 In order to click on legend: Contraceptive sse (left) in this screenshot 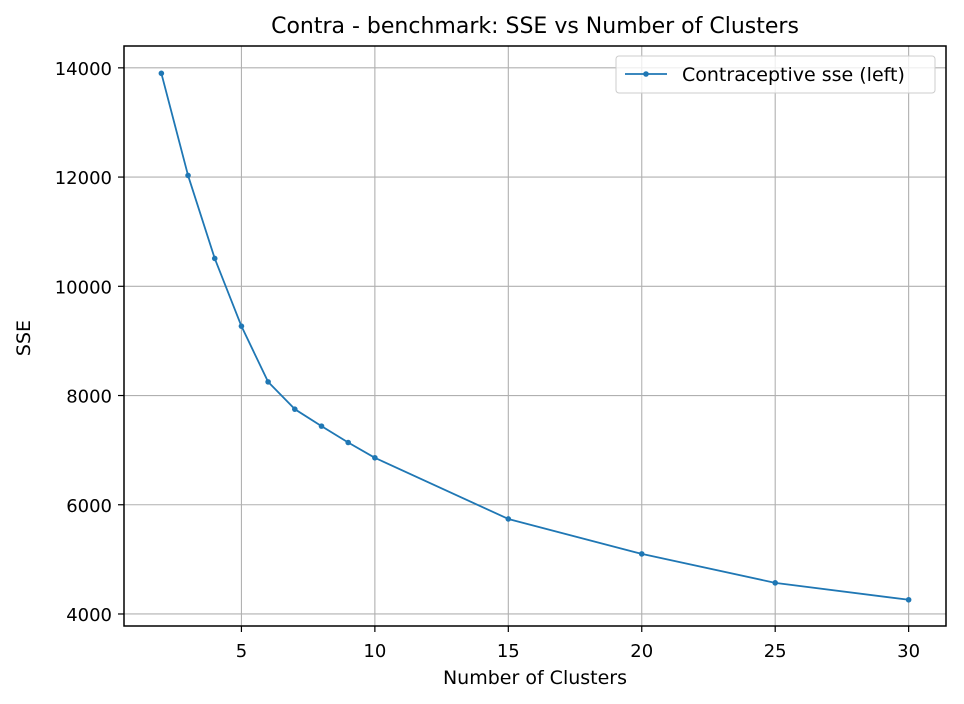, I will do `click(775, 74)`.